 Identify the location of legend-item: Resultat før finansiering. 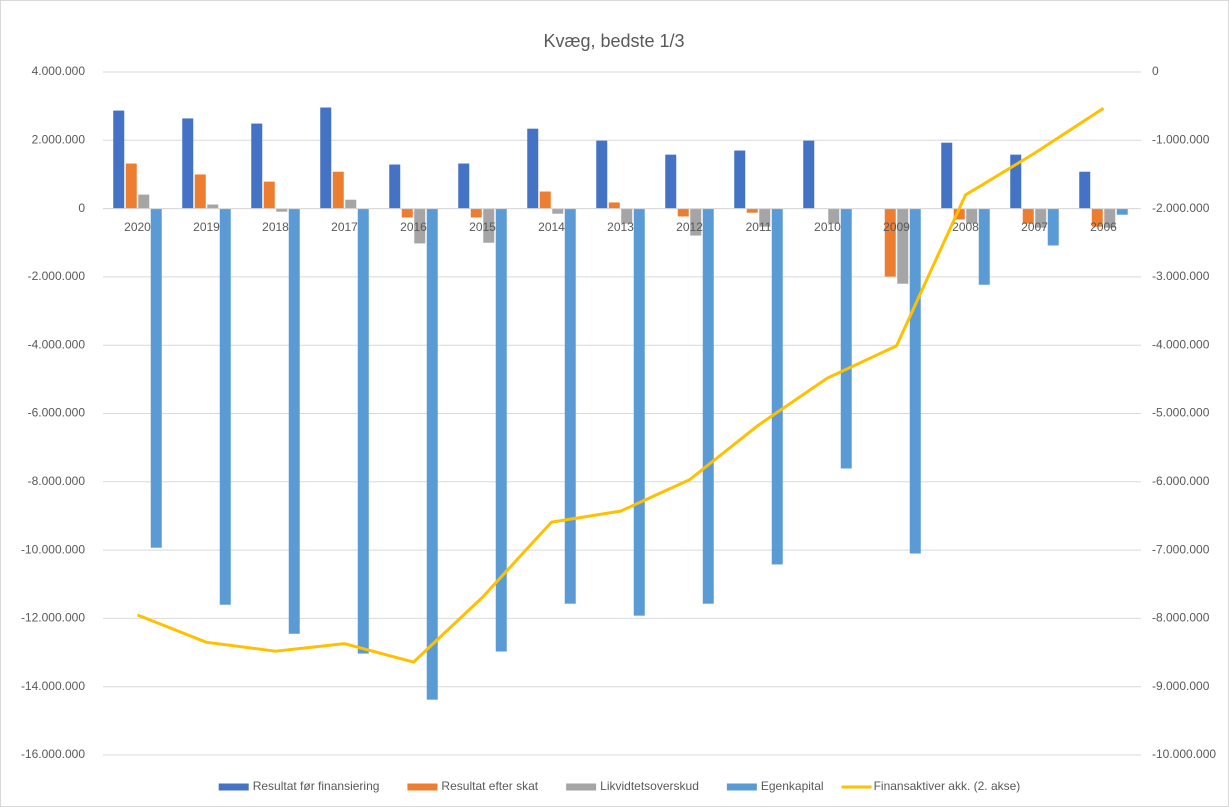
(299, 786).